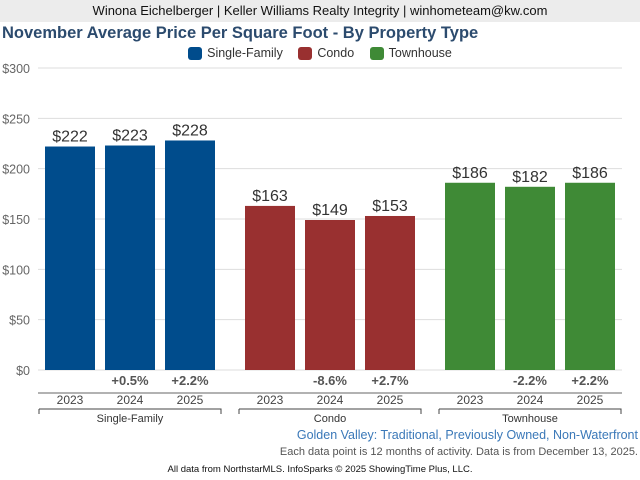 This screenshot has width=640, height=480. I want to click on group-label: Condo, so click(330, 419).